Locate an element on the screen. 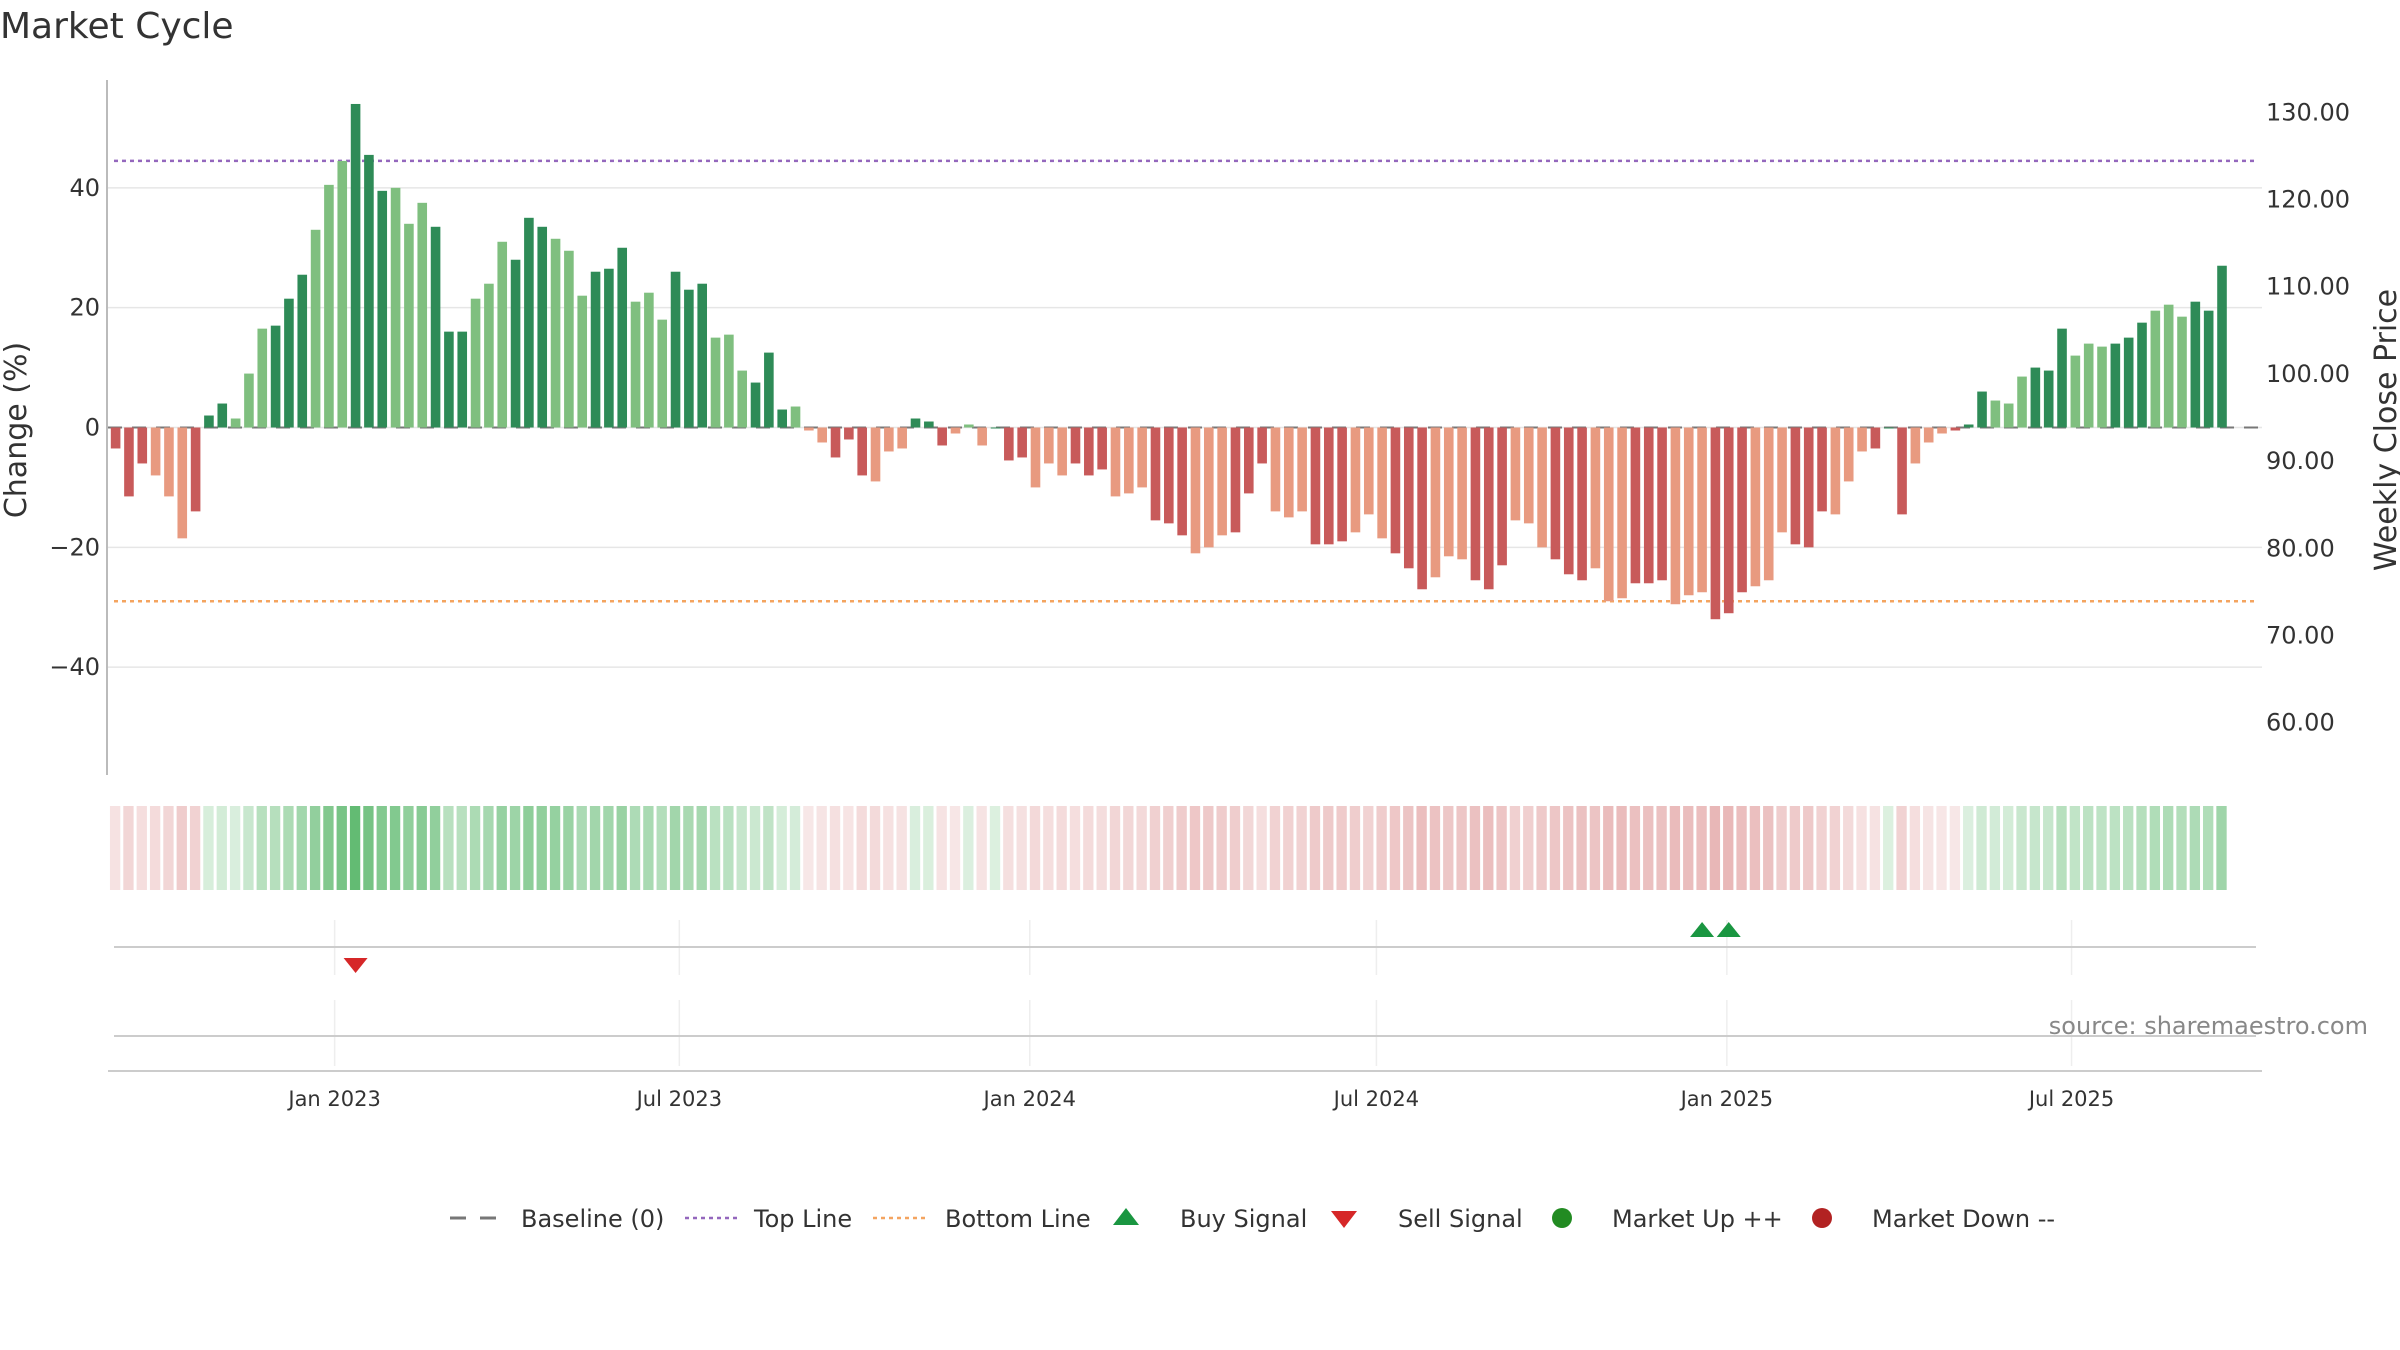 The image size is (2400, 1350). y-axis-label: Change (%) is located at coordinates (17, 430).